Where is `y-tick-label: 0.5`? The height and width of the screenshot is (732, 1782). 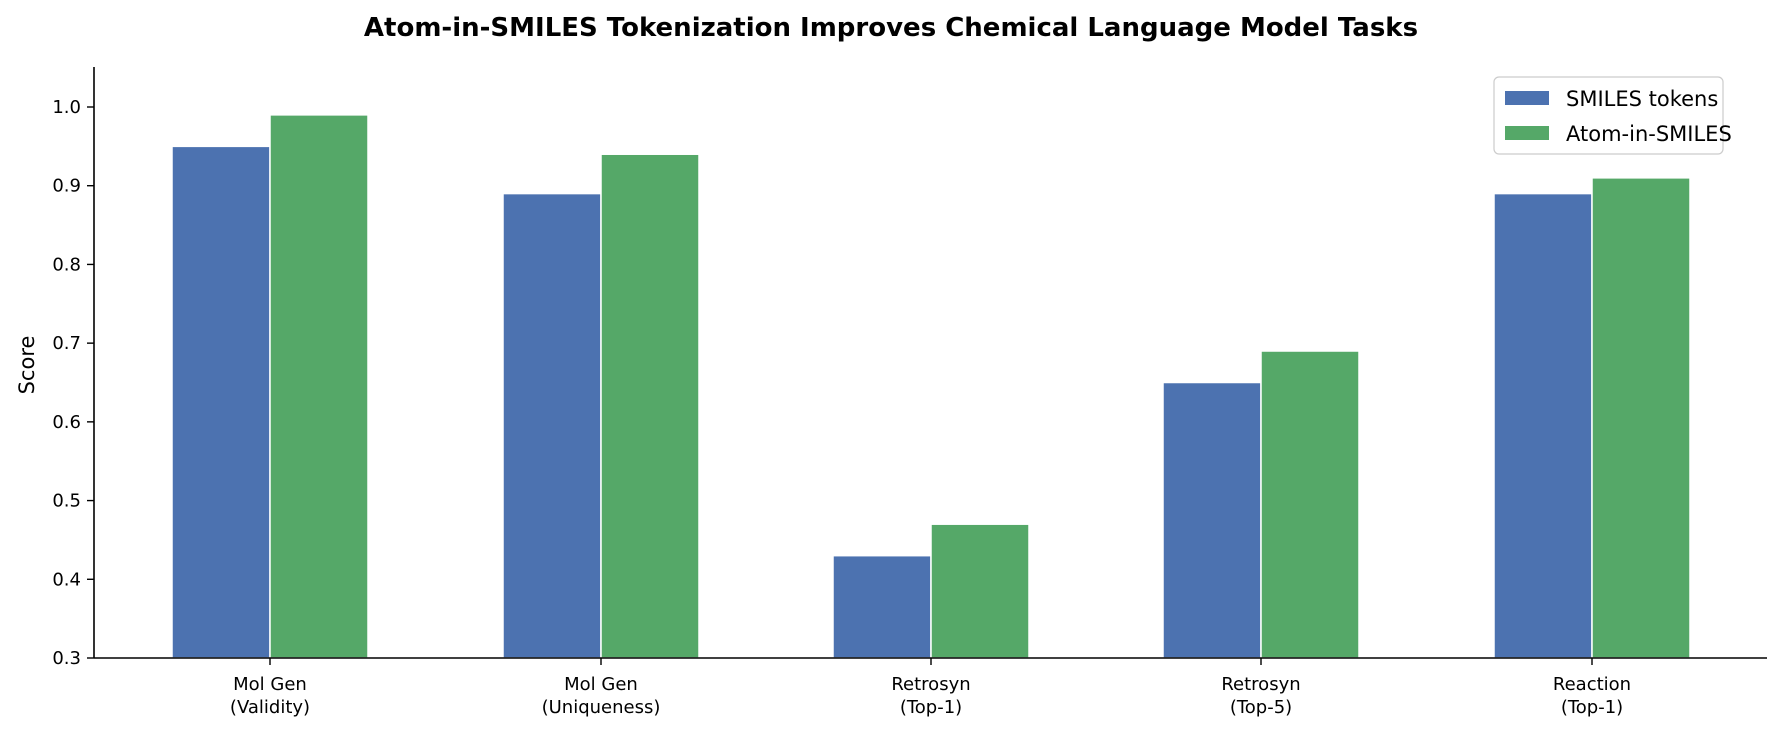 y-tick-label: 0.5 is located at coordinates (66, 501).